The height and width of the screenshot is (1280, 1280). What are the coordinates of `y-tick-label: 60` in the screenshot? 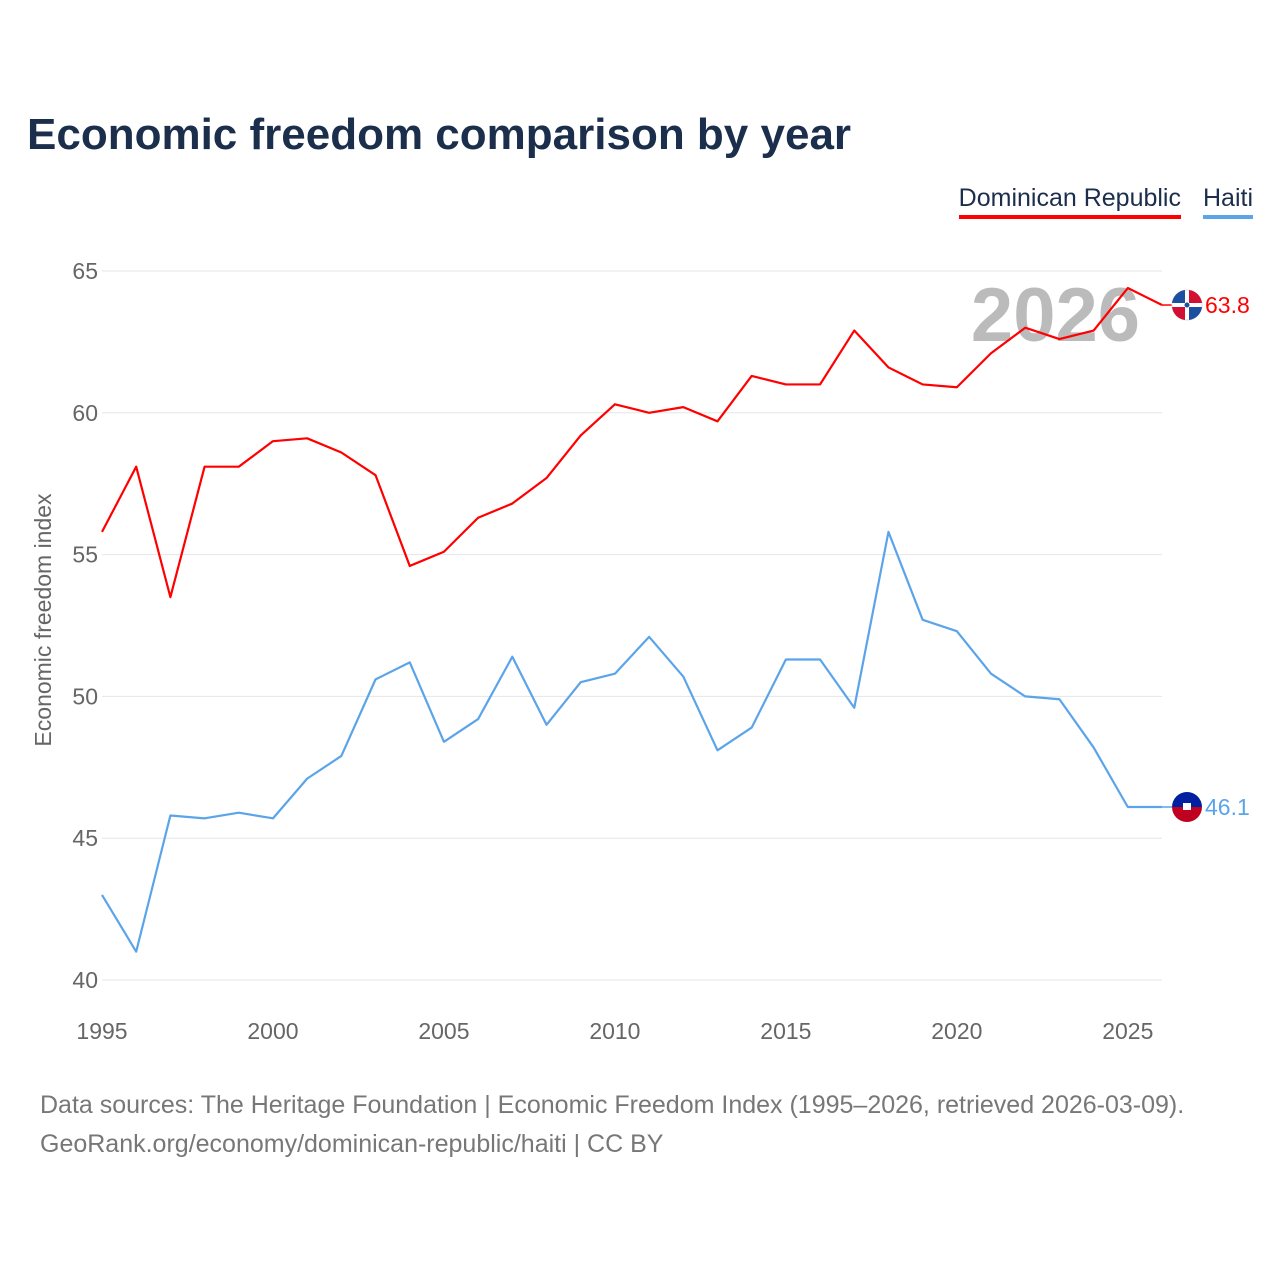 It's located at (85, 413).